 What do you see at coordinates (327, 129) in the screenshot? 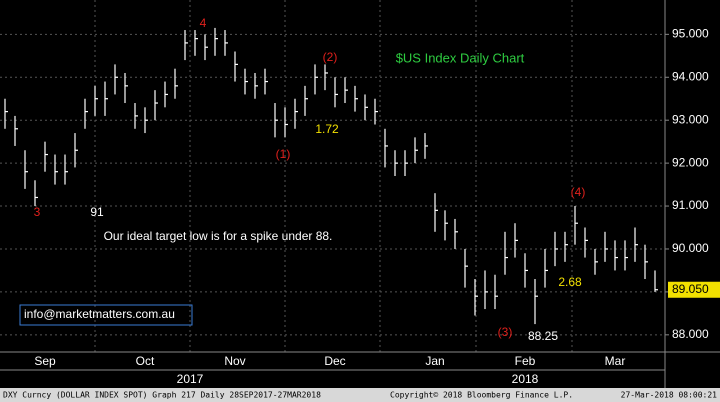
I see `annotation: 1.72` at bounding box center [327, 129].